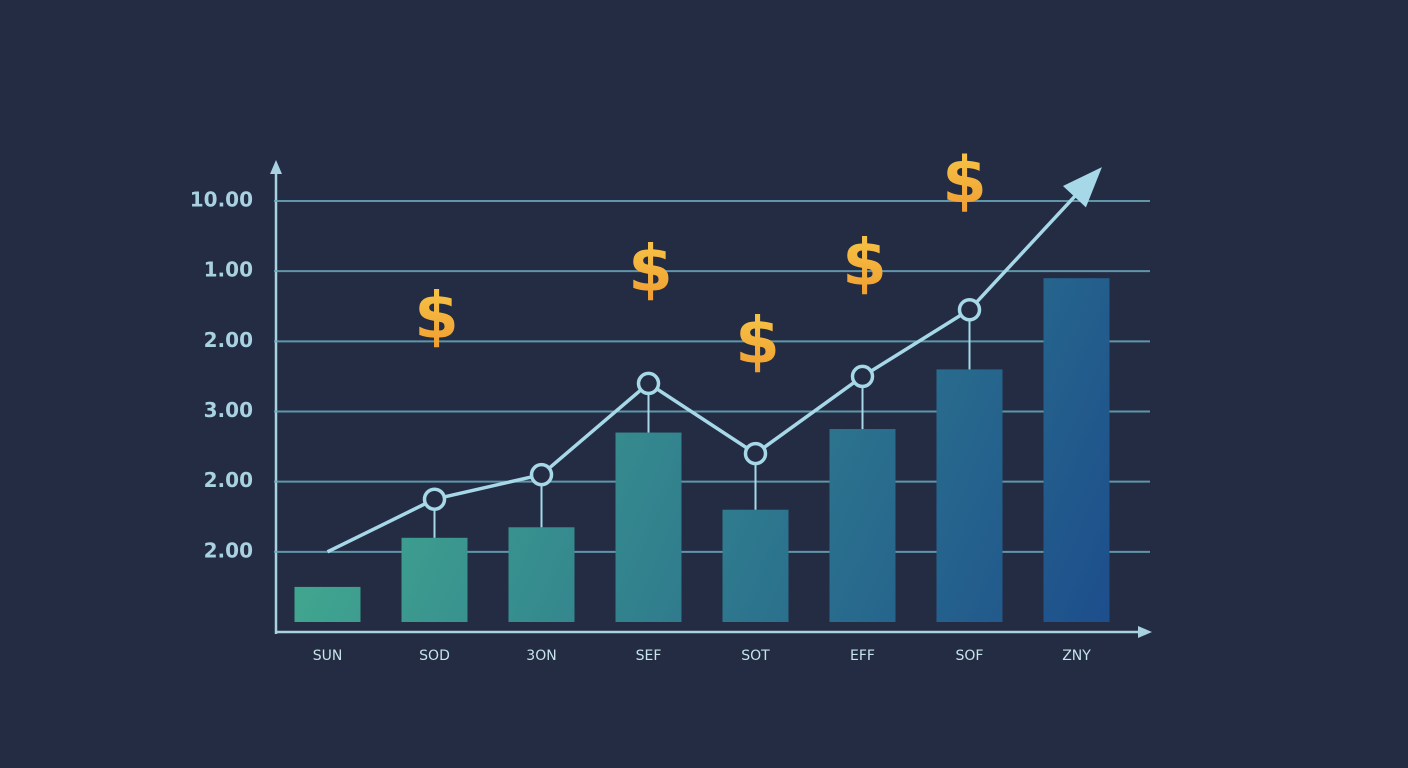  I want to click on x-tick-label: ZNY, so click(1076, 656).